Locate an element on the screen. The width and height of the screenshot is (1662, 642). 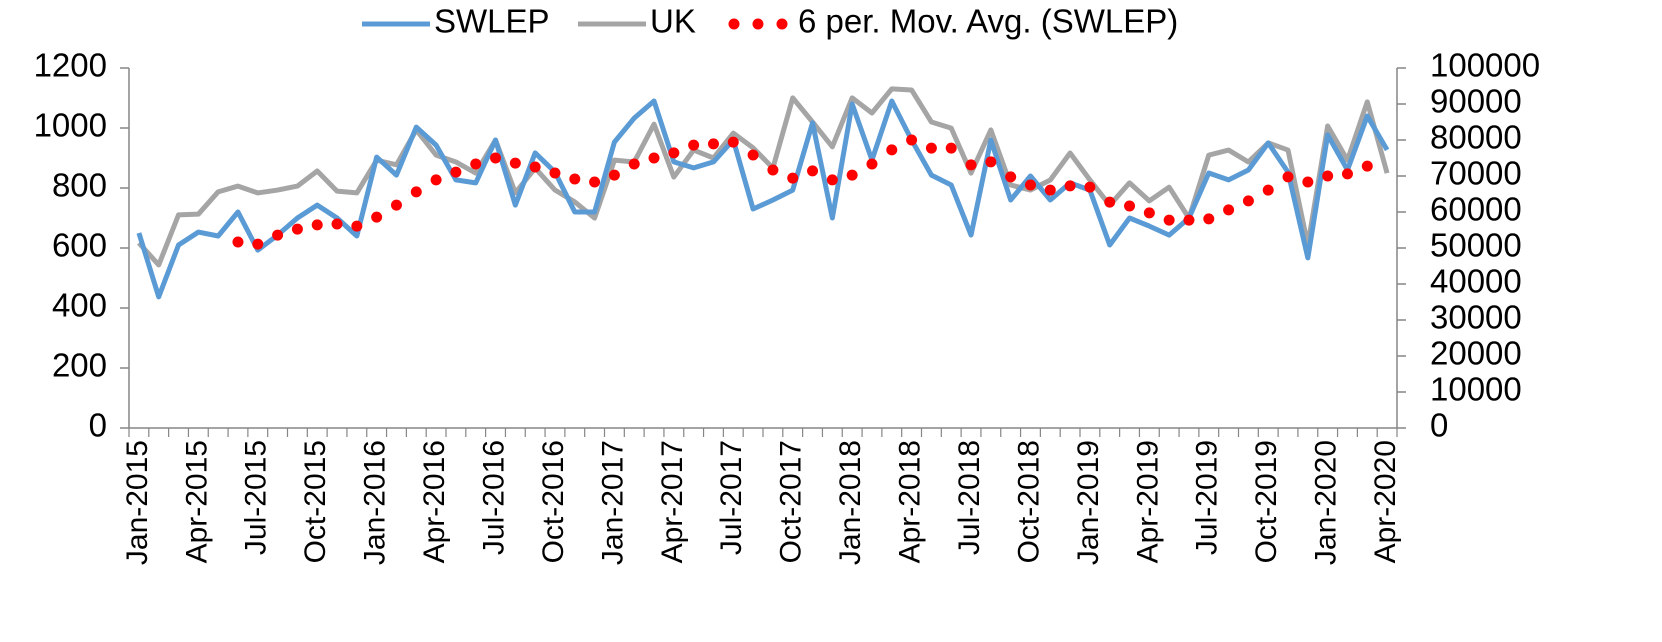
x-tick-label: Jul-2019 is located at coordinates (1207, 497).